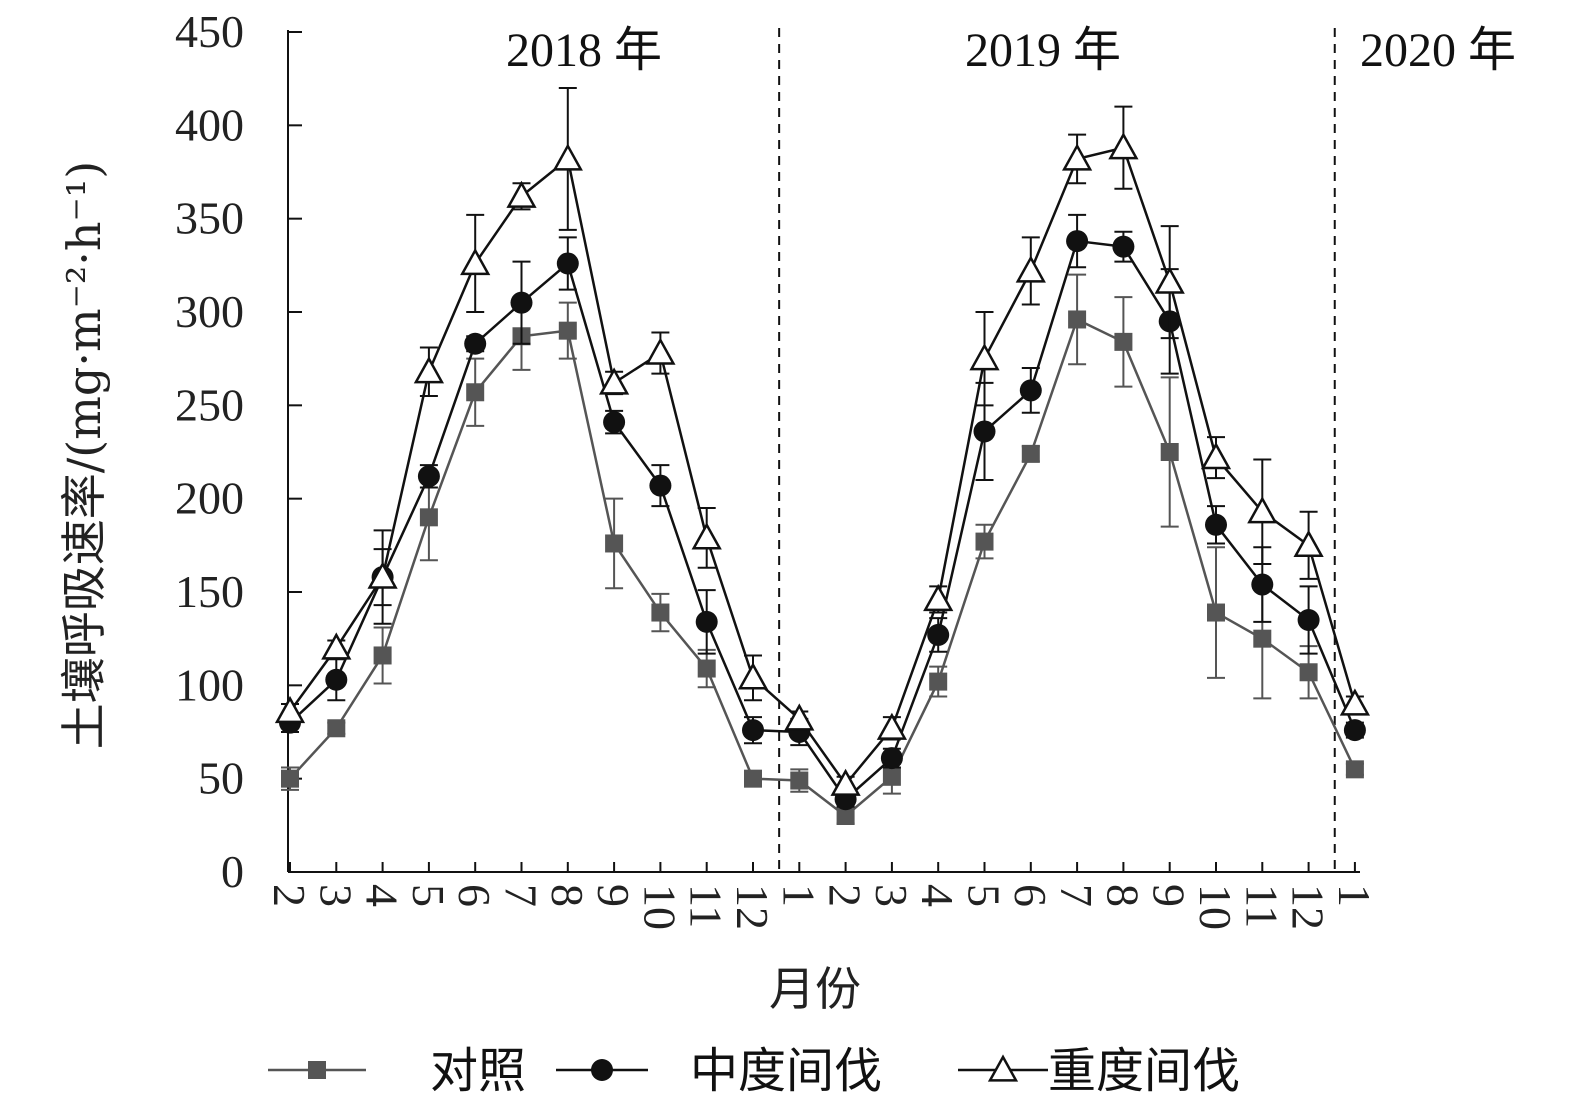 This screenshot has height=1099, width=1575. Describe the element at coordinates (815, 989) in the screenshot. I see `x-axis-title: 月份` at that location.